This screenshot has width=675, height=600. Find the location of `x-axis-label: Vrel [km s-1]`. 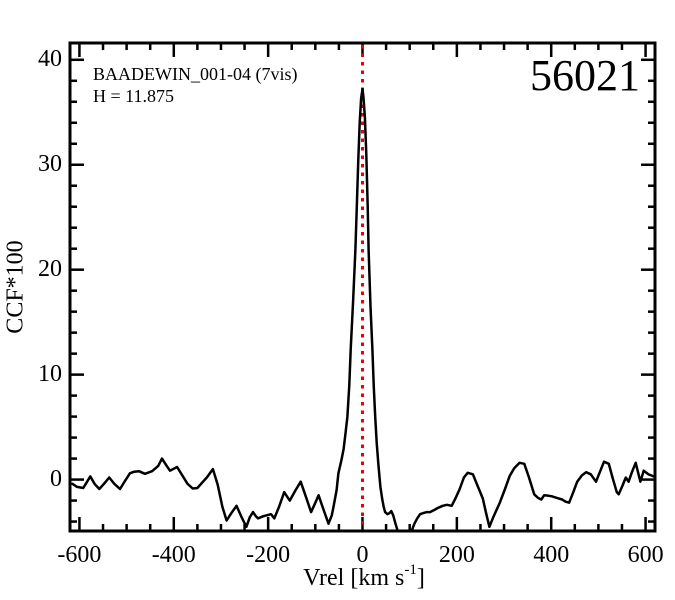

x-axis-label: Vrel [km s-1] is located at coordinates (364, 577).